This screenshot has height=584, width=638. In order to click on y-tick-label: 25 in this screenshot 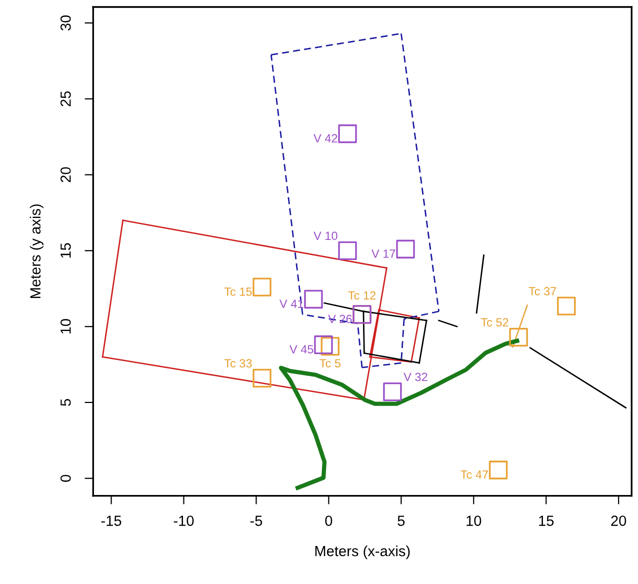, I will do `click(65, 98)`.